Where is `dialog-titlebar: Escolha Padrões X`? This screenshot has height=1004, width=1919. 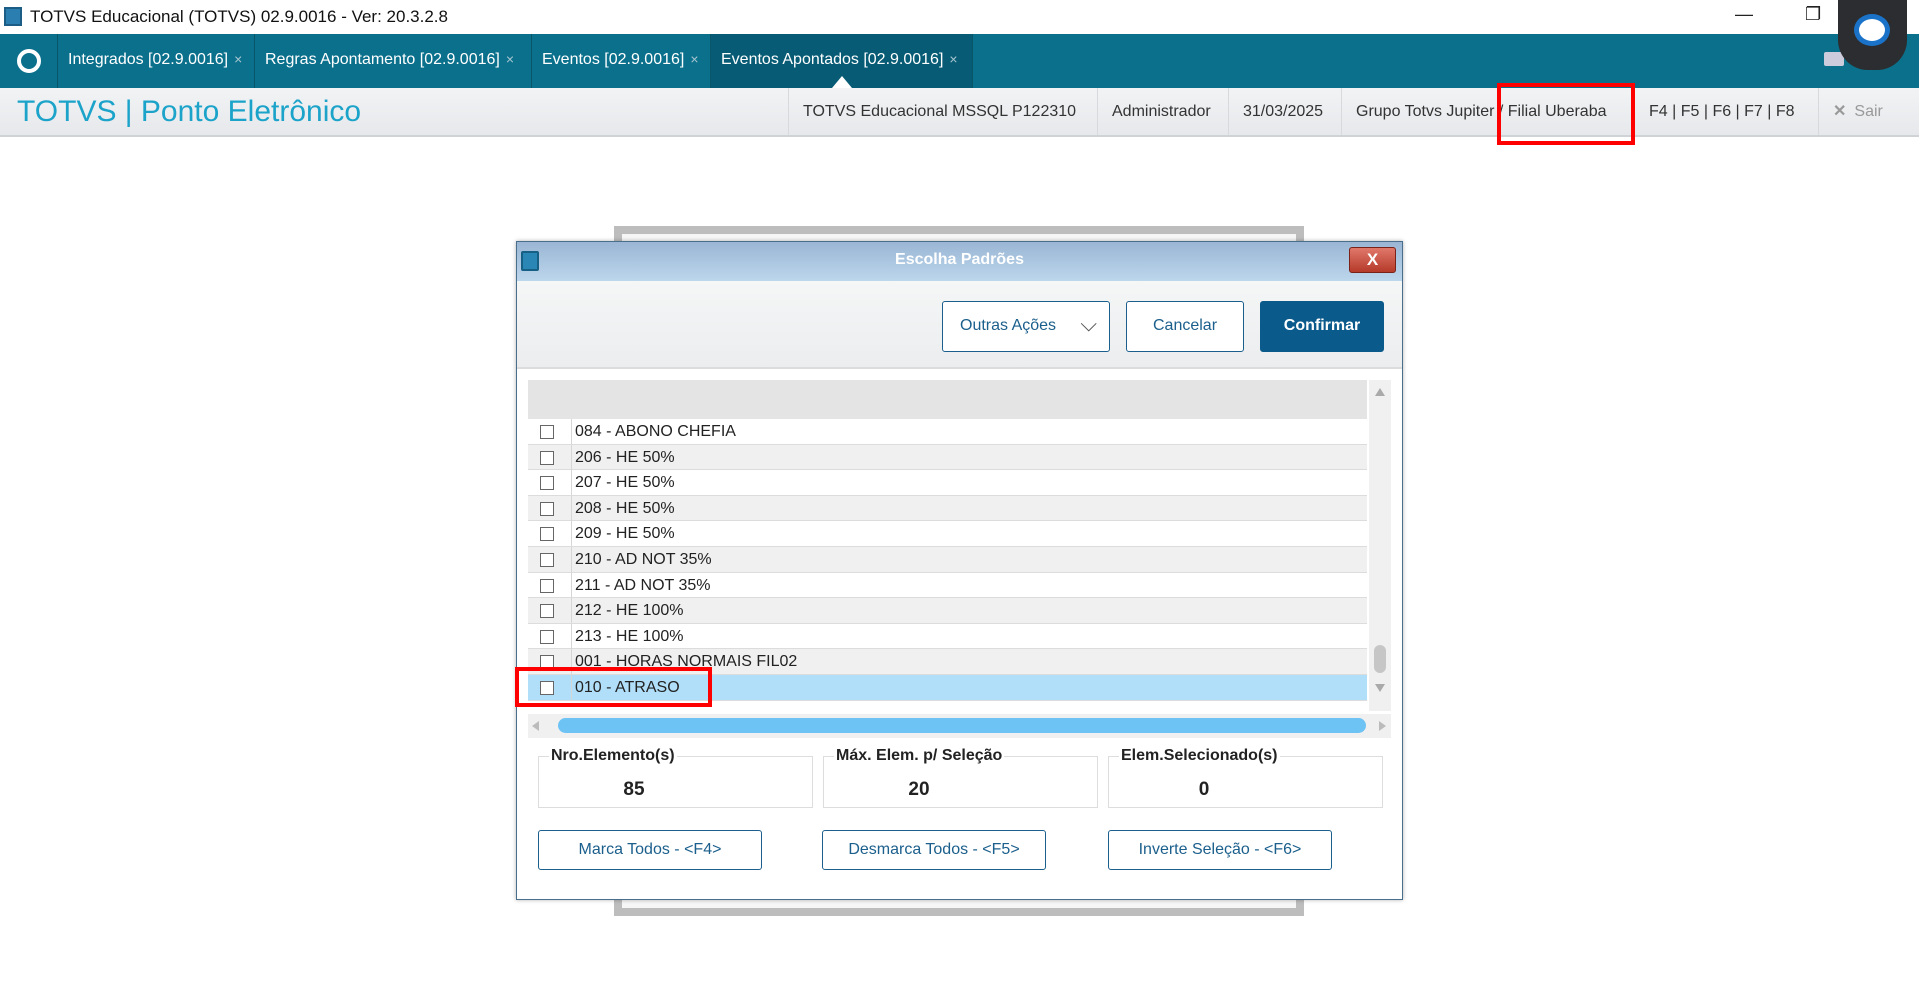
dialog-titlebar: Escolha Padrões X is located at coordinates (959, 261).